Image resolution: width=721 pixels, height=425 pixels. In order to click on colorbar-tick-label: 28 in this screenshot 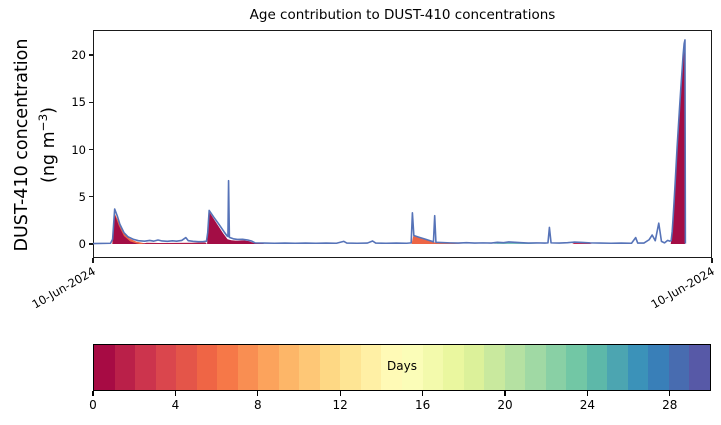, I will do `click(670, 405)`.